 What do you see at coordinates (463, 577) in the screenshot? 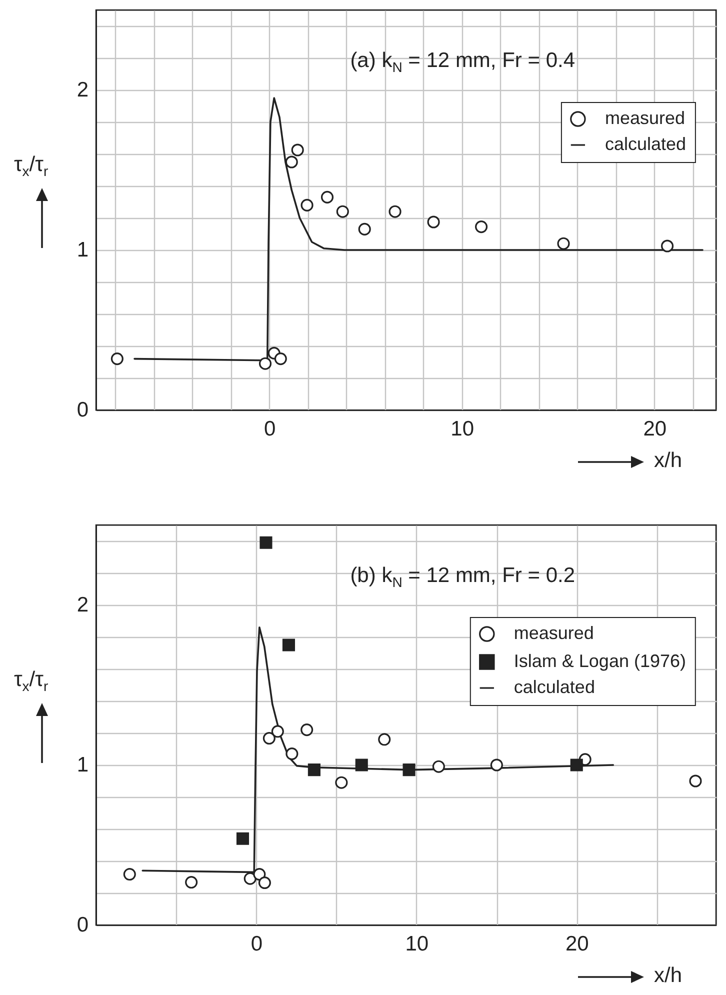
I see `annotation: (b) k$_{N}$ = 12 mm, Fr = 0.2` at bounding box center [463, 577].